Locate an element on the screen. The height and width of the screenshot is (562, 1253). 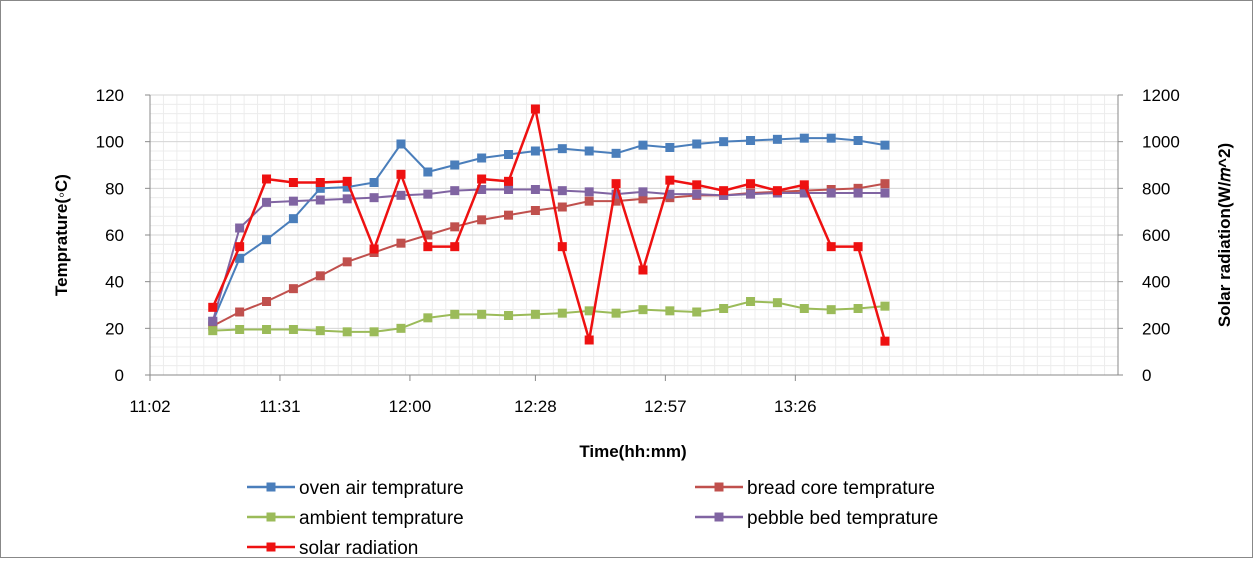
y-tick-label: 40 is located at coordinates (114, 282).